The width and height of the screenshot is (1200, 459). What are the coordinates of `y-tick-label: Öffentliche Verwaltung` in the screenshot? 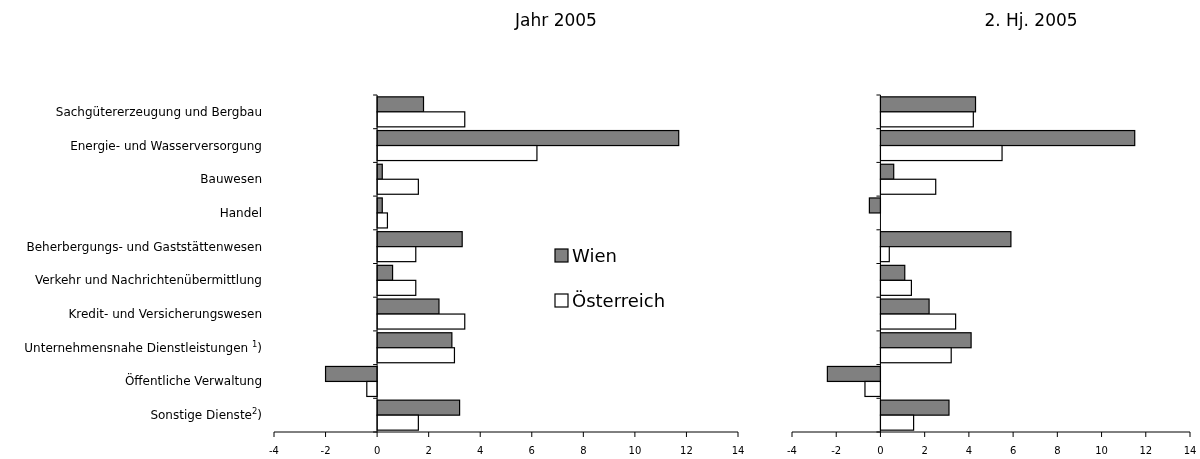 It's located at (193, 380).